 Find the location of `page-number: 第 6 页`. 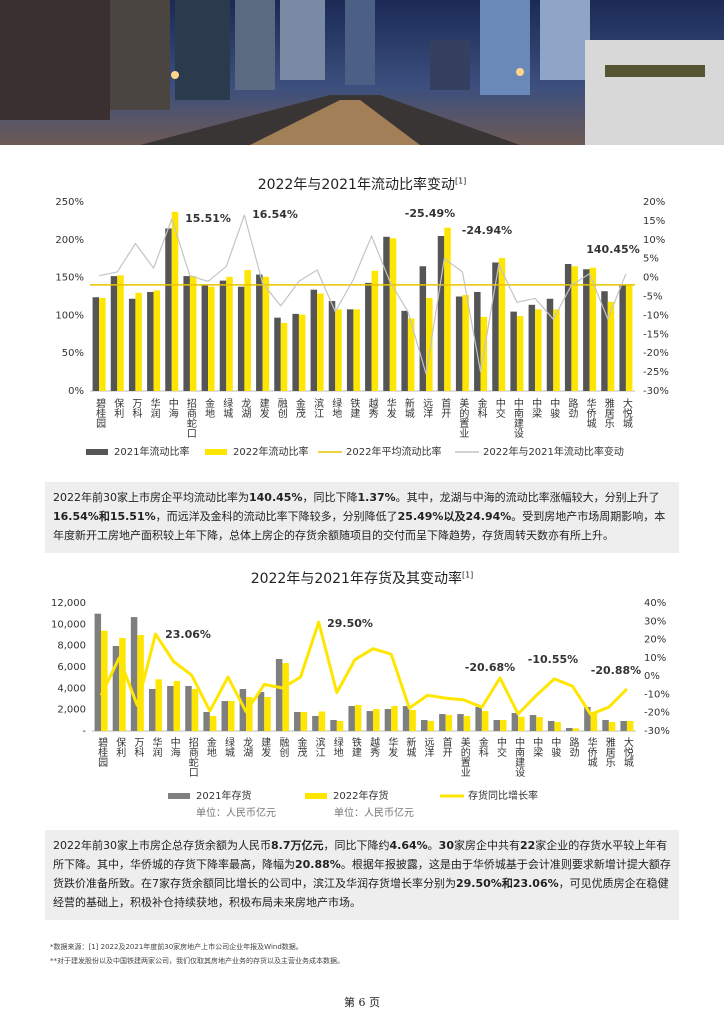

page-number: 第 6 页 is located at coordinates (362, 1002).